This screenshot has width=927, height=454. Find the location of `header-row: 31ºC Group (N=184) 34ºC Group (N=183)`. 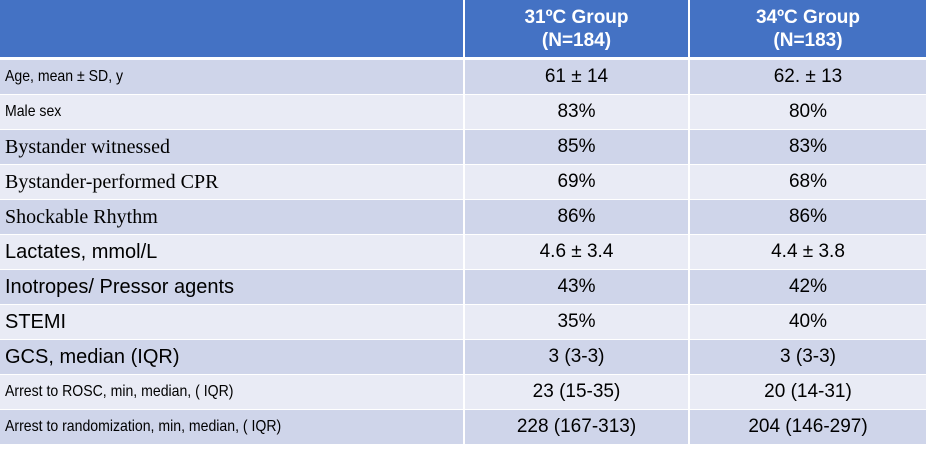

header-row: 31ºC Group (N=184) 34ºC Group (N=183) is located at coordinates (463, 30).